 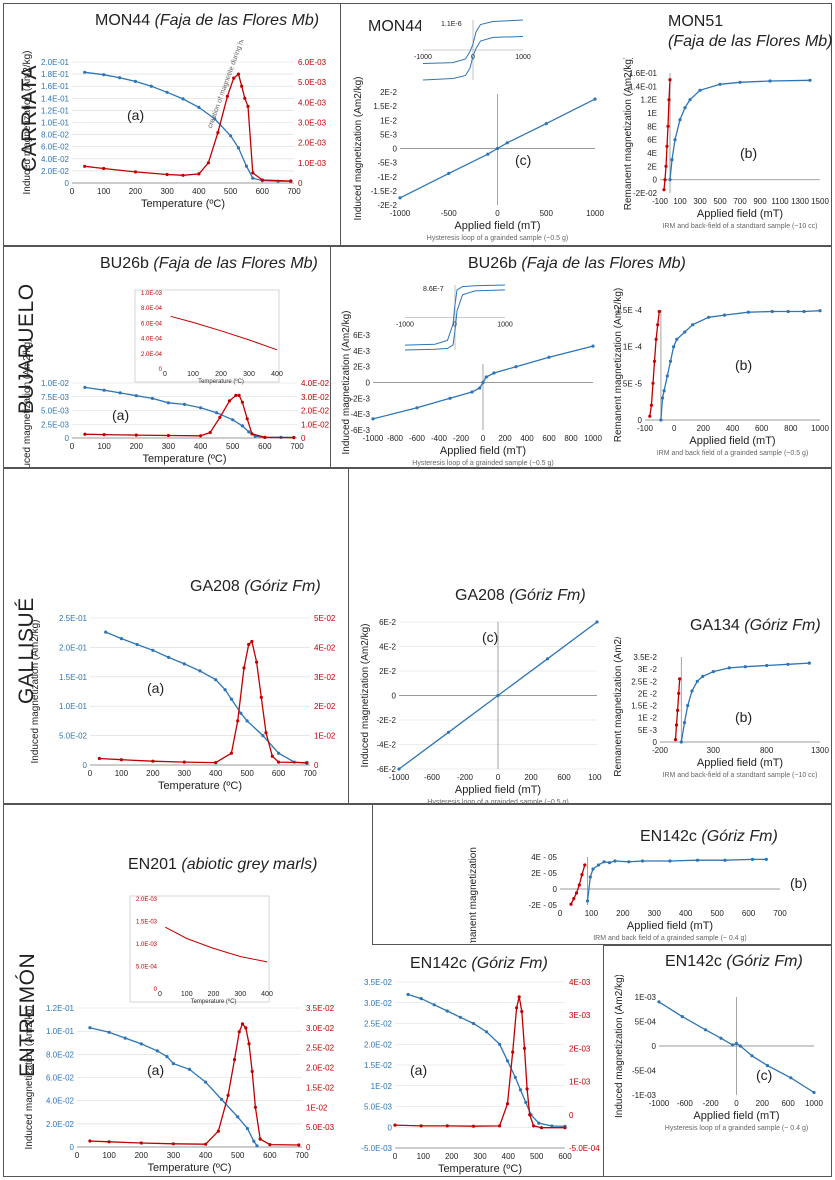 I want to click on panel-label: (a), so click(x=155, y=1070).